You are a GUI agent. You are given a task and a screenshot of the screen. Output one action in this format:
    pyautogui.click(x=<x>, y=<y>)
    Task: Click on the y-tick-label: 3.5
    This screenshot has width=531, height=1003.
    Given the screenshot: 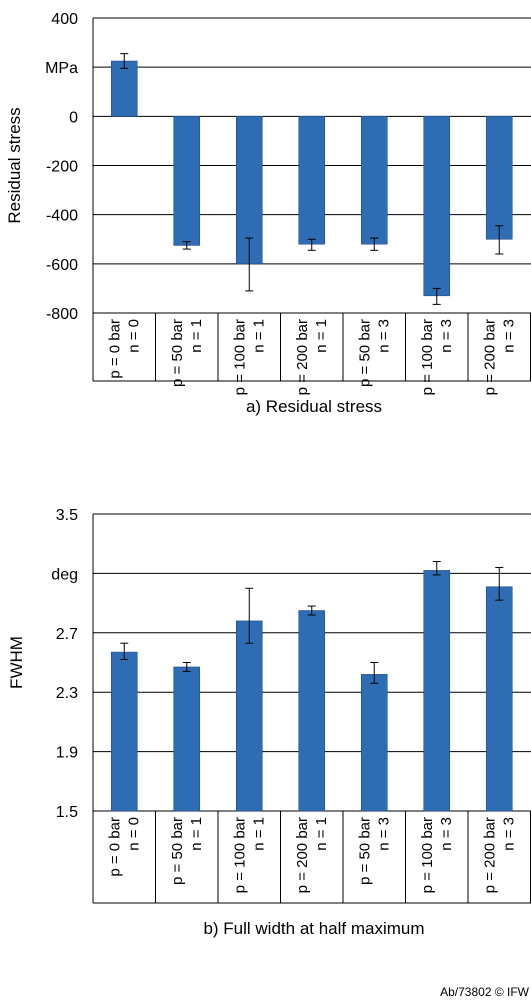 What is the action you would take?
    pyautogui.click(x=67, y=515)
    